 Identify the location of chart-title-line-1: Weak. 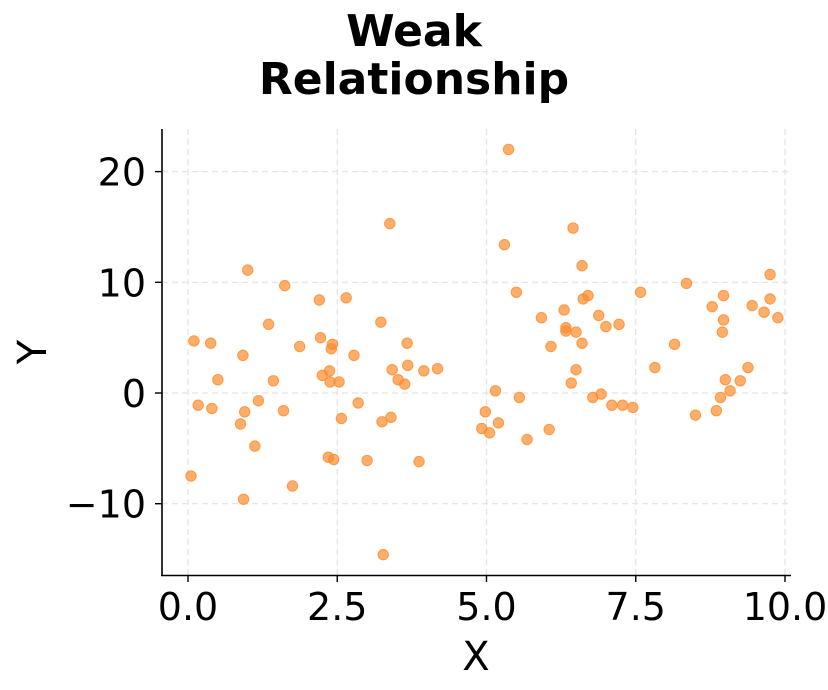
(414, 31).